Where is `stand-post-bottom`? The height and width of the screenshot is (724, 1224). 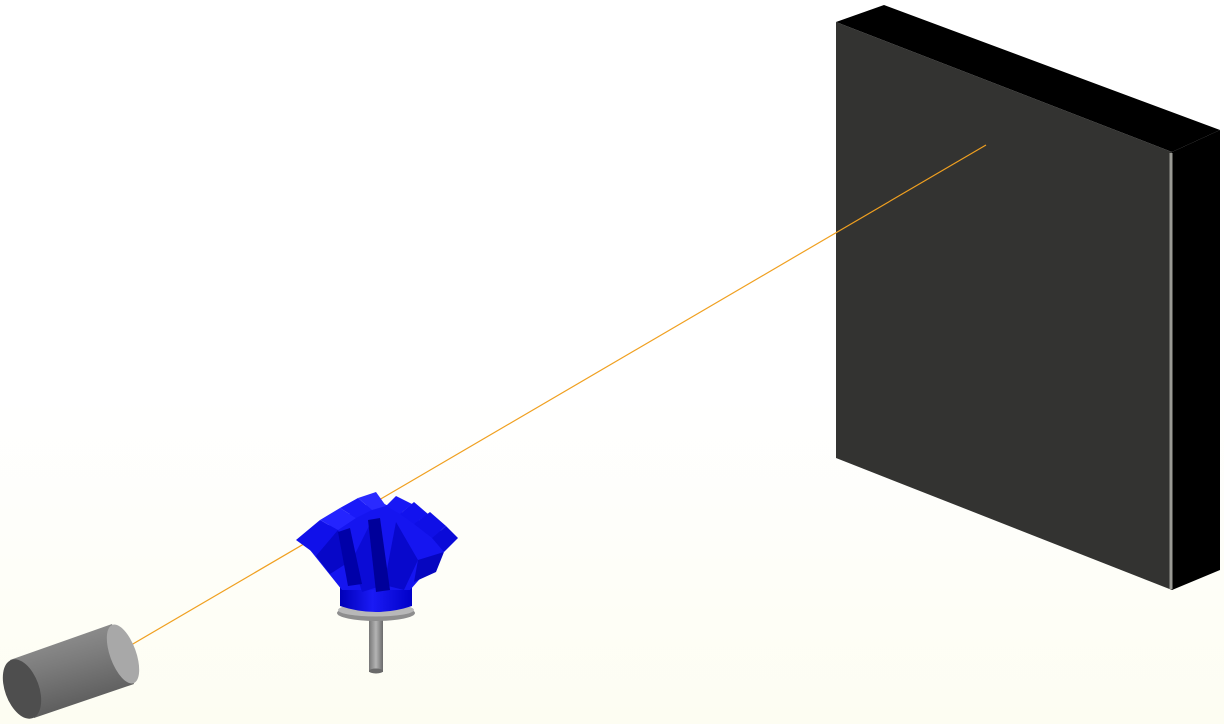
stand-post-bottom is located at coordinates (376, 671).